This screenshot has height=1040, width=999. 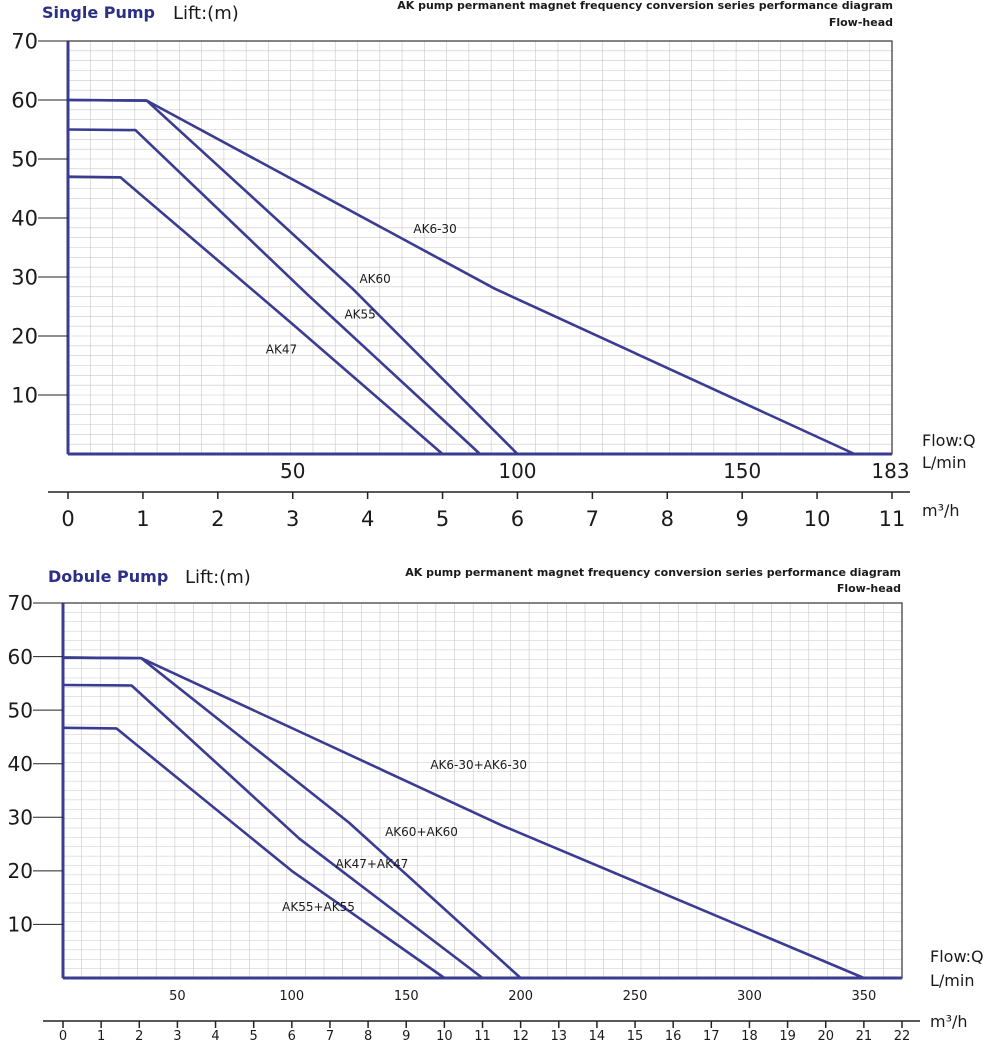 I want to click on x-tick-label-m3h: 21, so click(x=864, y=1034).